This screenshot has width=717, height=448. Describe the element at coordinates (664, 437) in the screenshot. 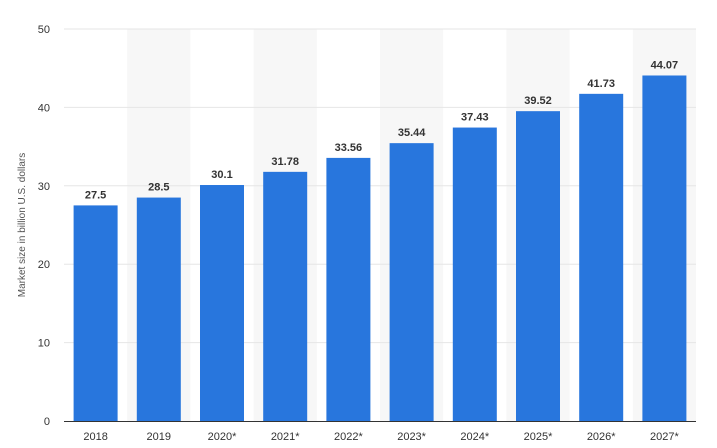

I see `x-tick-label: 2027*` at that location.